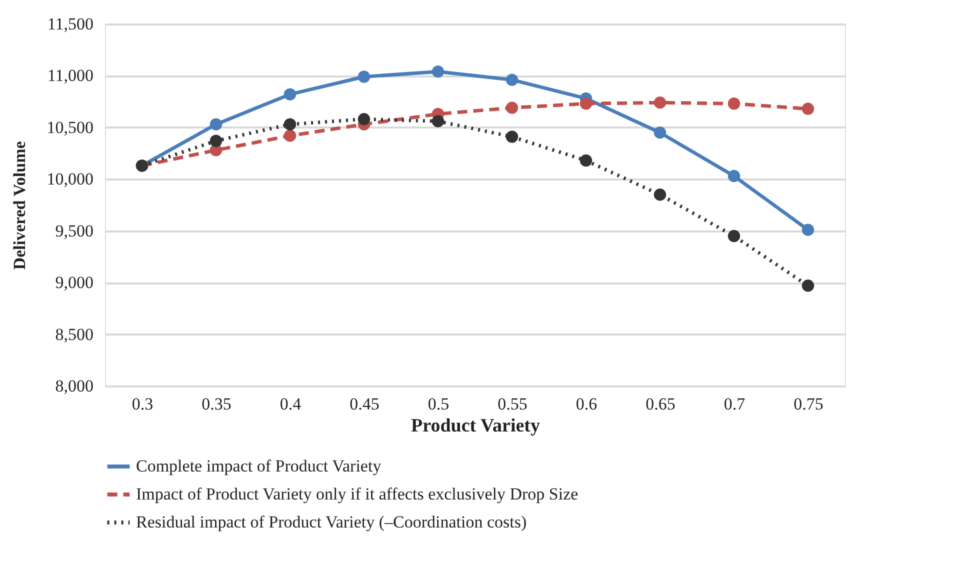 The height and width of the screenshot is (579, 966). I want to click on x-tick-label: 0.45, so click(365, 404).